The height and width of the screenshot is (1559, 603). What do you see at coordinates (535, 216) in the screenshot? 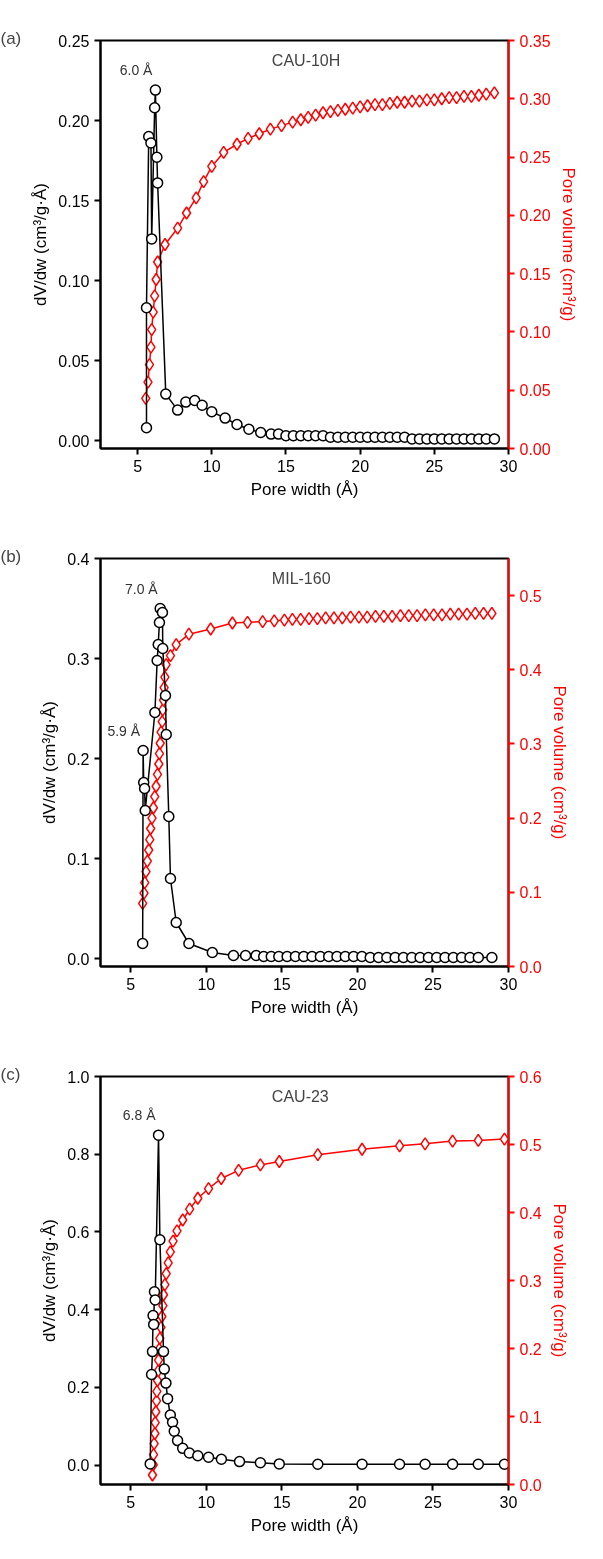
I see `y2-tick-label: 0.20` at bounding box center [535, 216].